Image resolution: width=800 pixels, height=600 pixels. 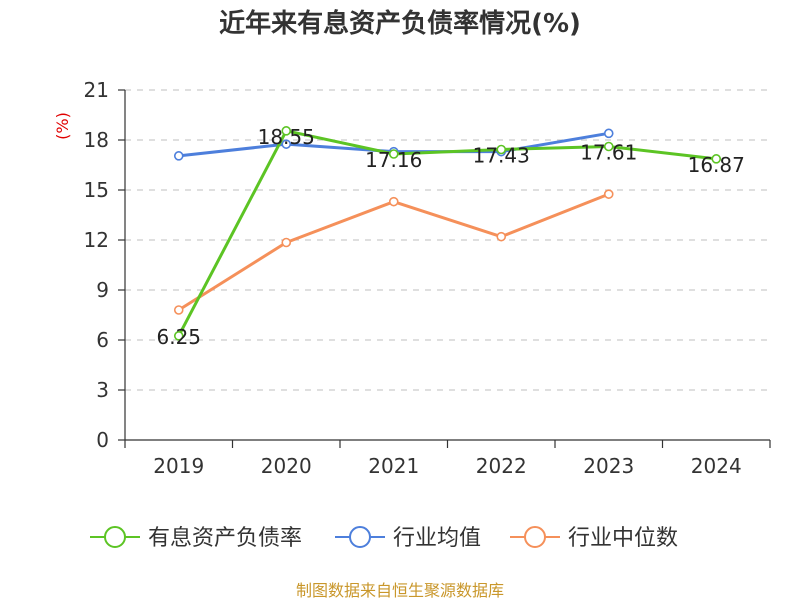 I want to click on y-axis-unit: (%), so click(x=62, y=126).